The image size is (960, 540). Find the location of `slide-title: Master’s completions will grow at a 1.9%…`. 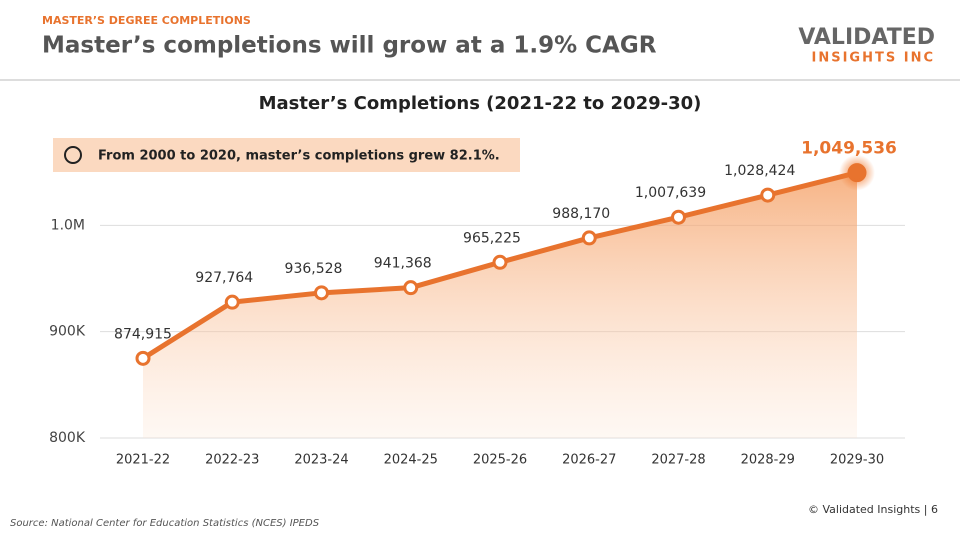

slide-title: Master’s completions will grow at a 1.9%… is located at coordinates (349, 46).